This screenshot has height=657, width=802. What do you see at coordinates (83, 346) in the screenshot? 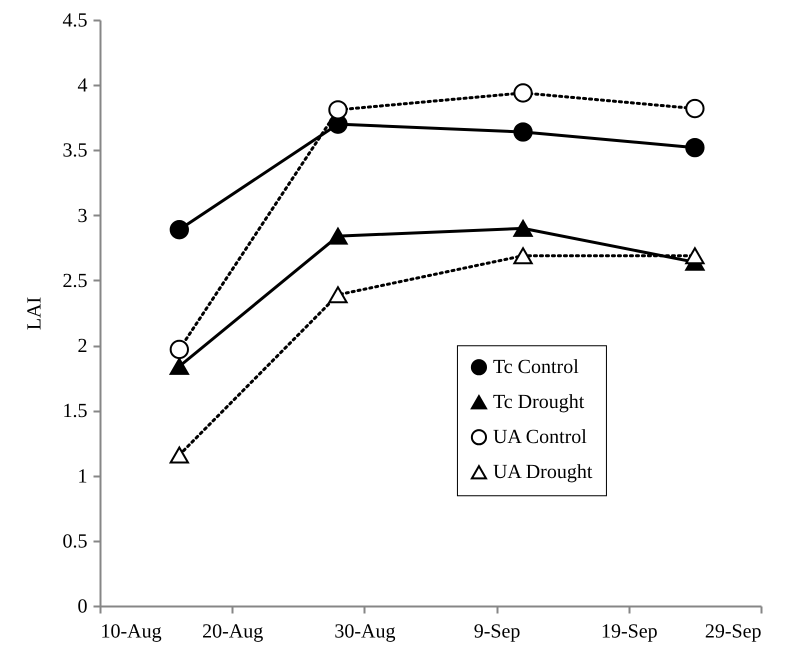
I see `y-tick-label: 2` at bounding box center [83, 346].